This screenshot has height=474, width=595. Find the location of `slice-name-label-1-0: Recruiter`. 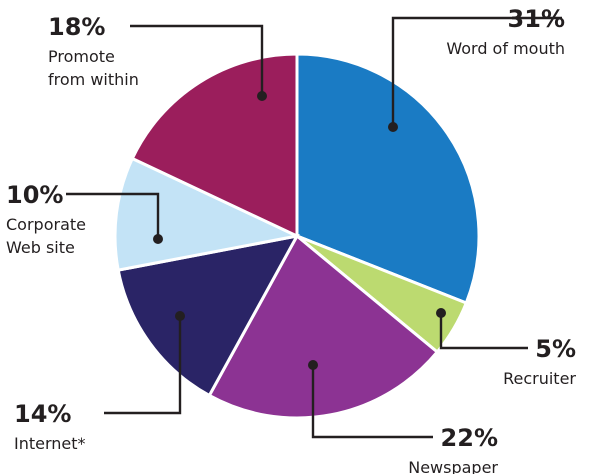

slice-name-label-1-0: Recruiter is located at coordinates (539, 378).